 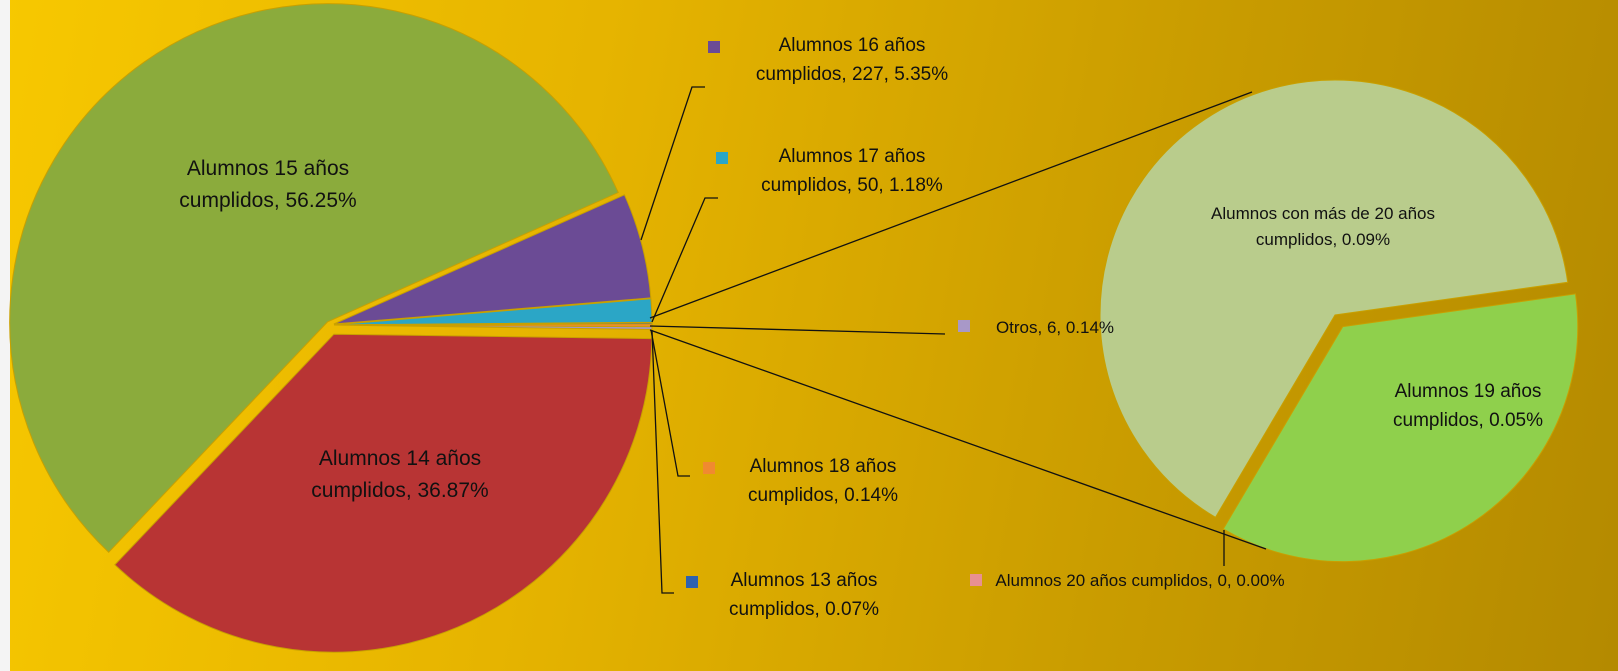 I want to click on secondary-slice, so click(x=1400, y=428).